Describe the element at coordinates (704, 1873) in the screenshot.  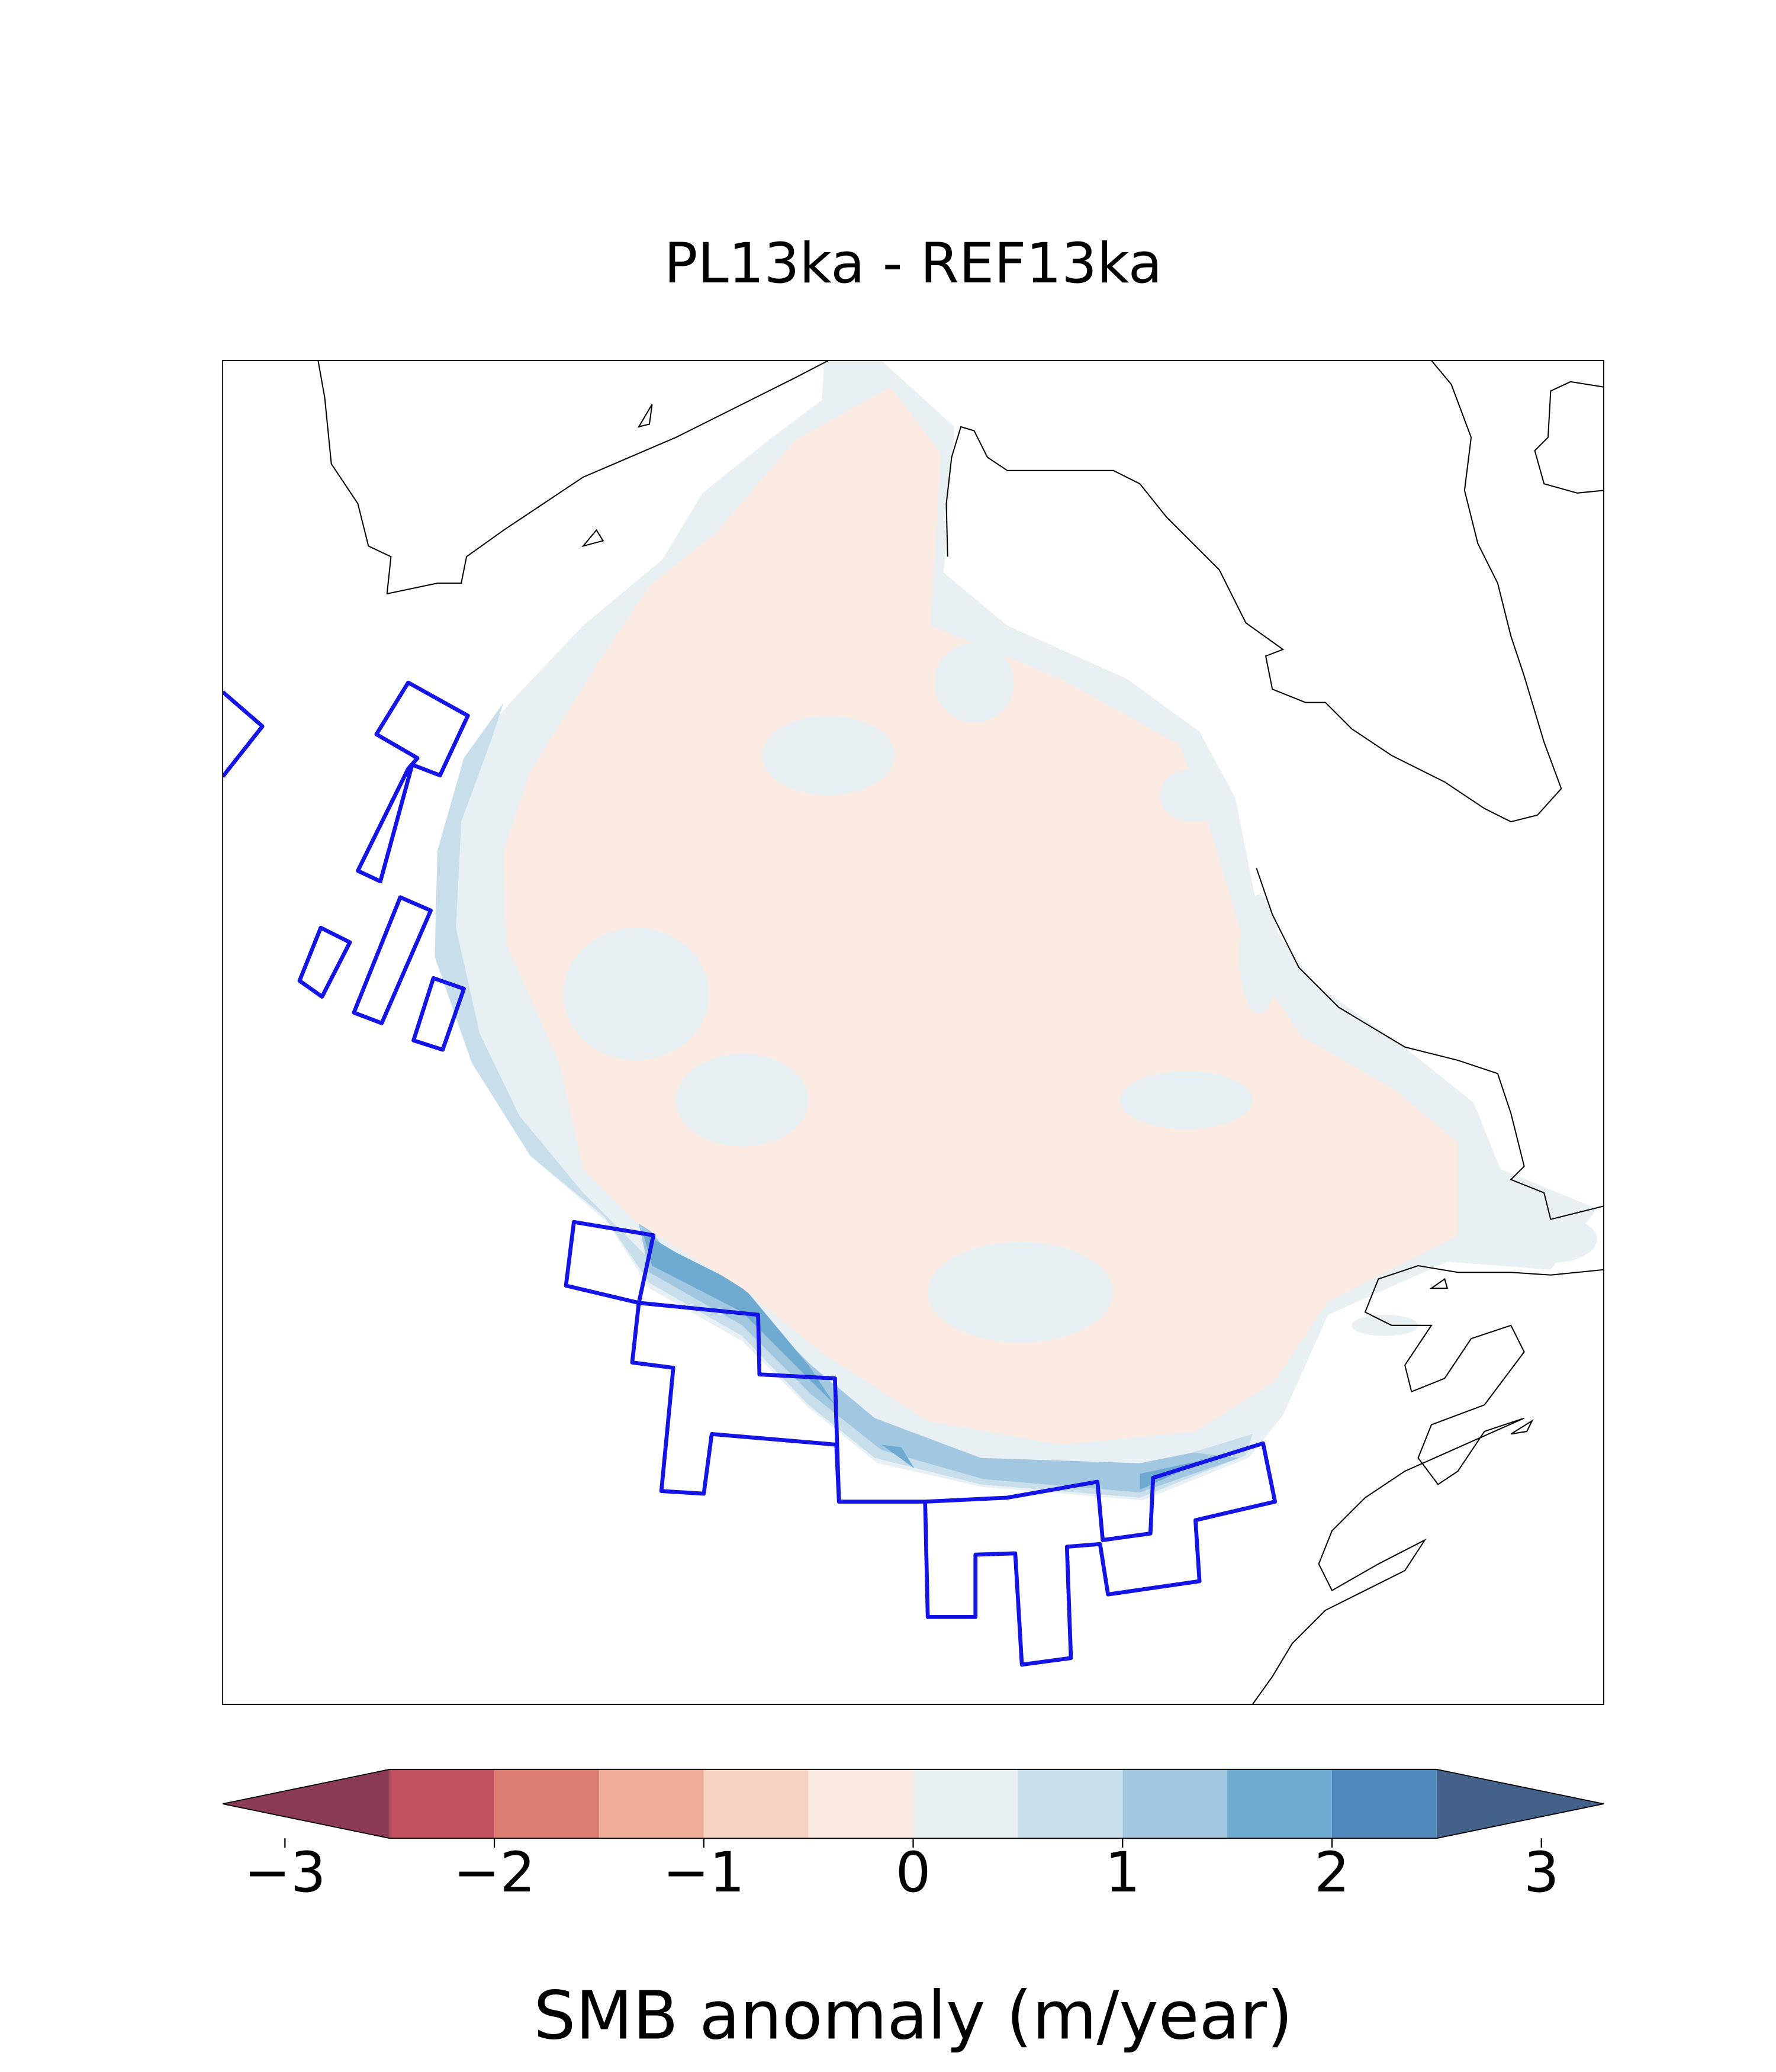
I see `colorbar-tick-label: −1` at that location.